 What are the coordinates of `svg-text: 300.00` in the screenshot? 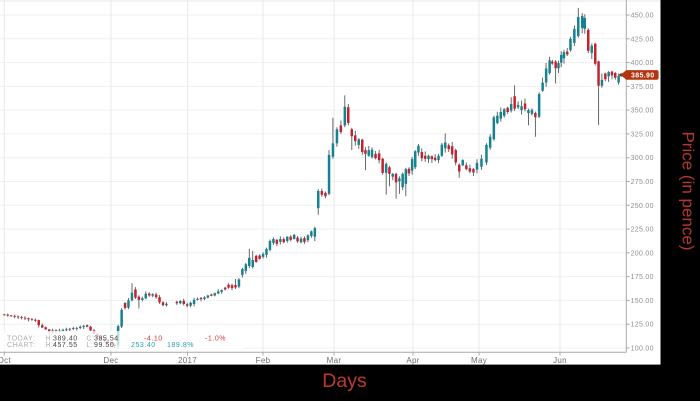 It's located at (642, 158).